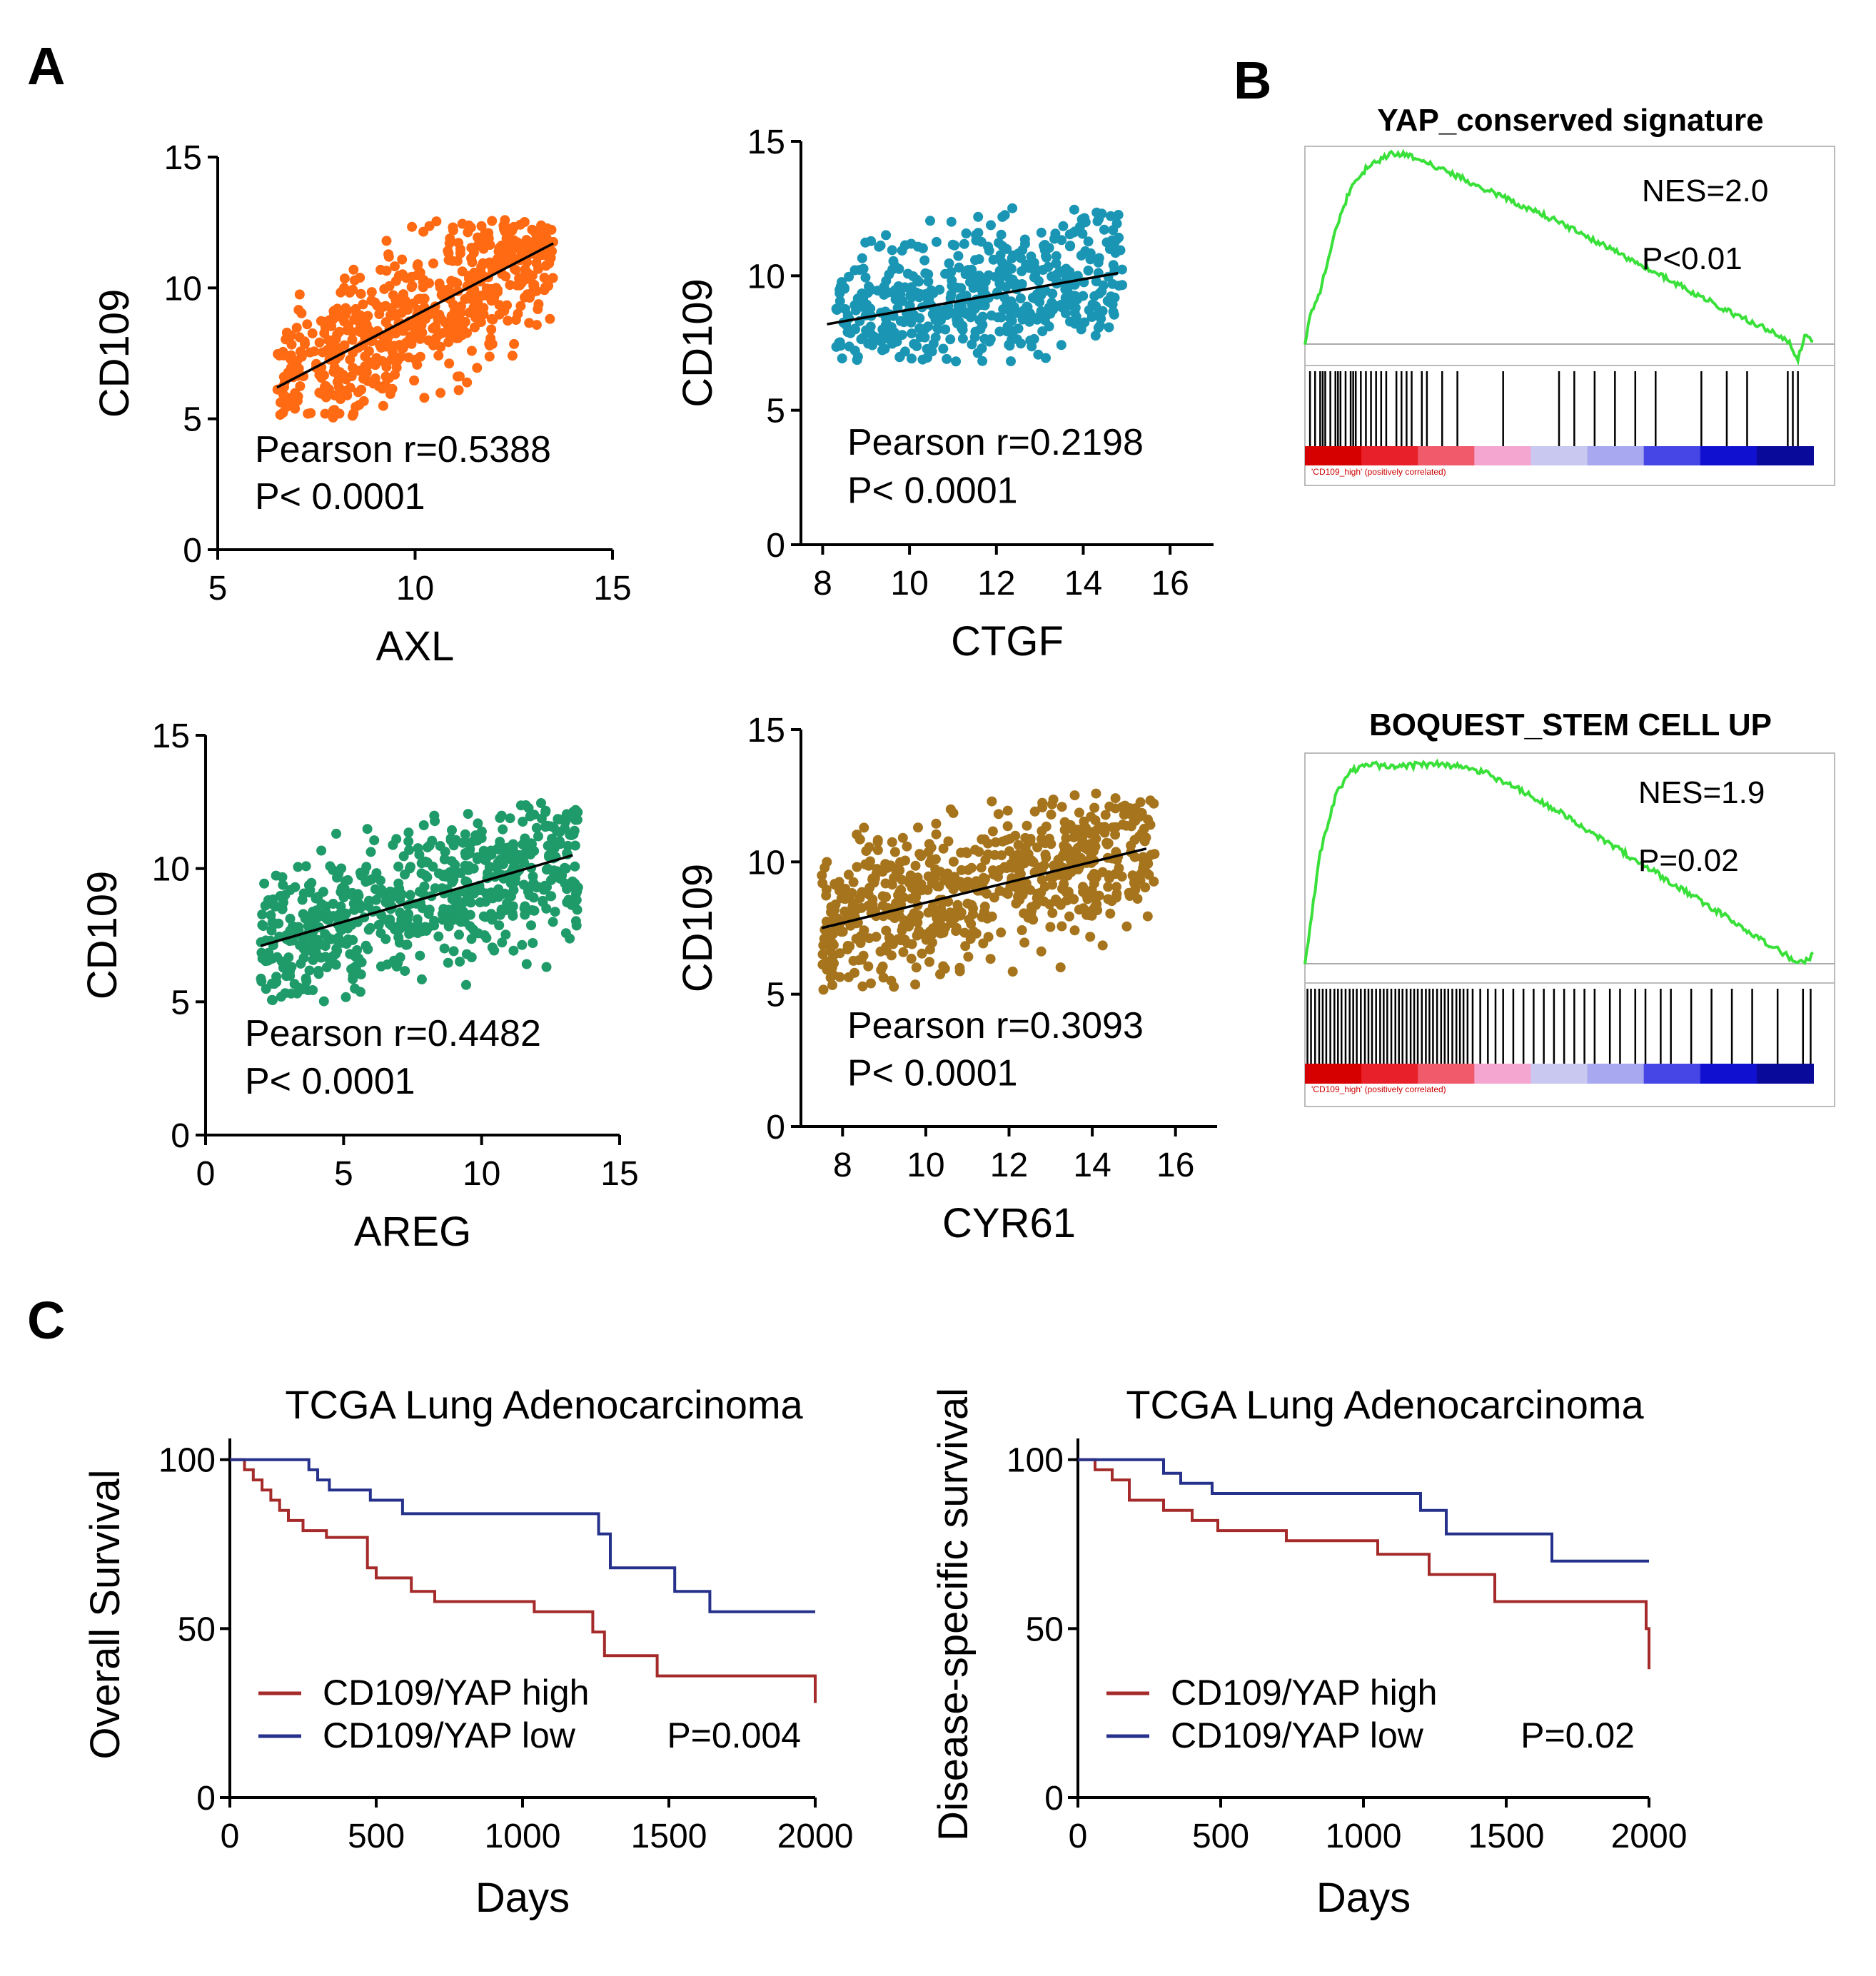 This screenshot has height=1976, width=1876. I want to click on x-axis-label: CYR61, so click(1009, 1223).